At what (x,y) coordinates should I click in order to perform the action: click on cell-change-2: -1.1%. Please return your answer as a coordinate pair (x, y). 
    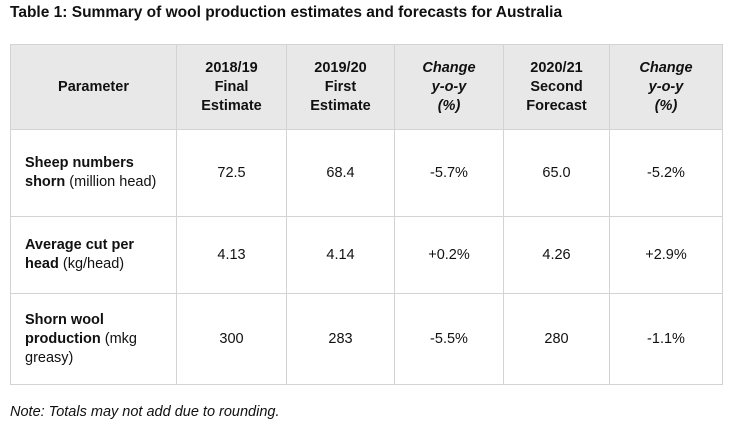
    Looking at the image, I should click on (666, 339).